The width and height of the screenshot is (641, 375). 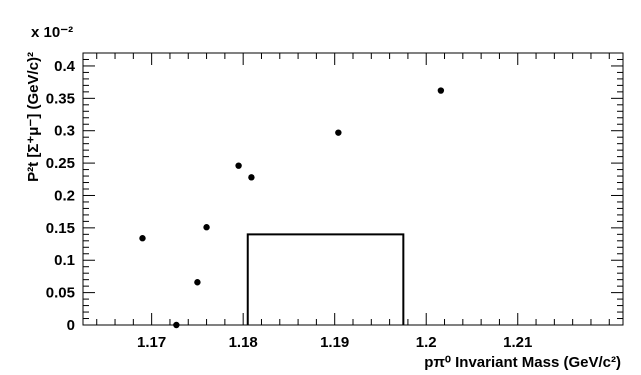 What do you see at coordinates (517, 342) in the screenshot?
I see `x-tick-label: 1.21` at bounding box center [517, 342].